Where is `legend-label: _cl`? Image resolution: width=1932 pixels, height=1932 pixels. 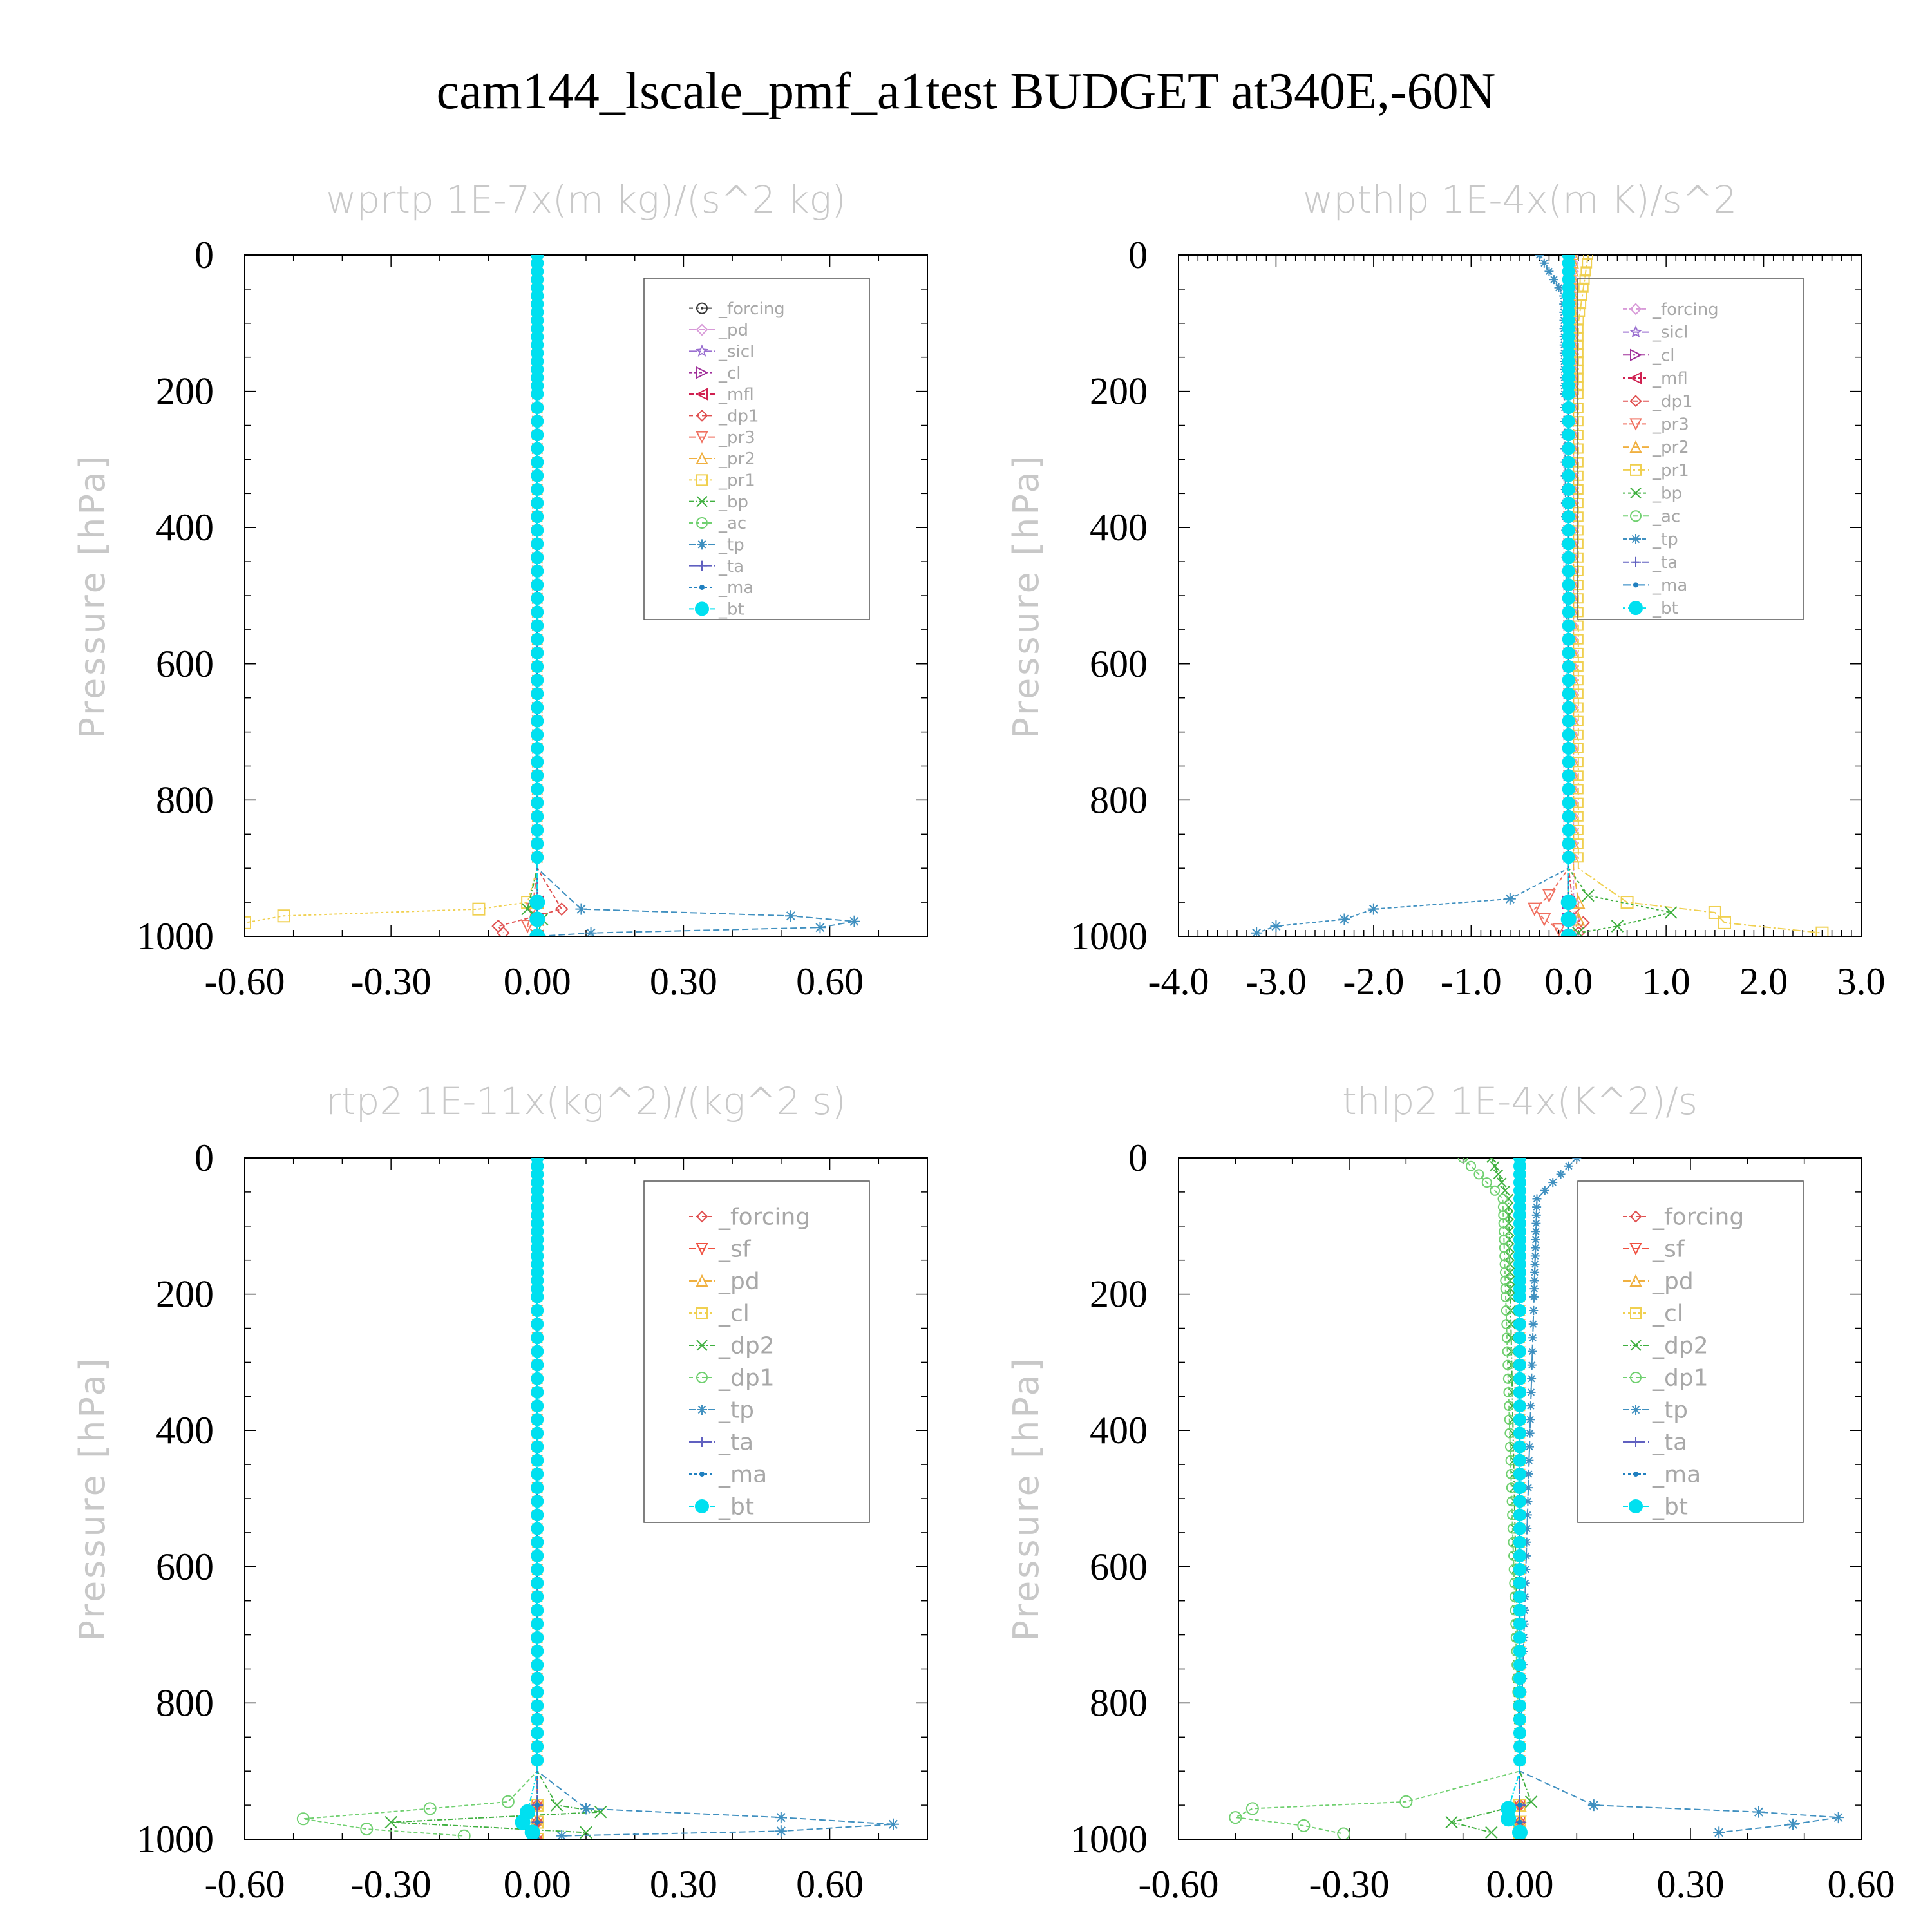 legend-label: _cl is located at coordinates (1663, 355).